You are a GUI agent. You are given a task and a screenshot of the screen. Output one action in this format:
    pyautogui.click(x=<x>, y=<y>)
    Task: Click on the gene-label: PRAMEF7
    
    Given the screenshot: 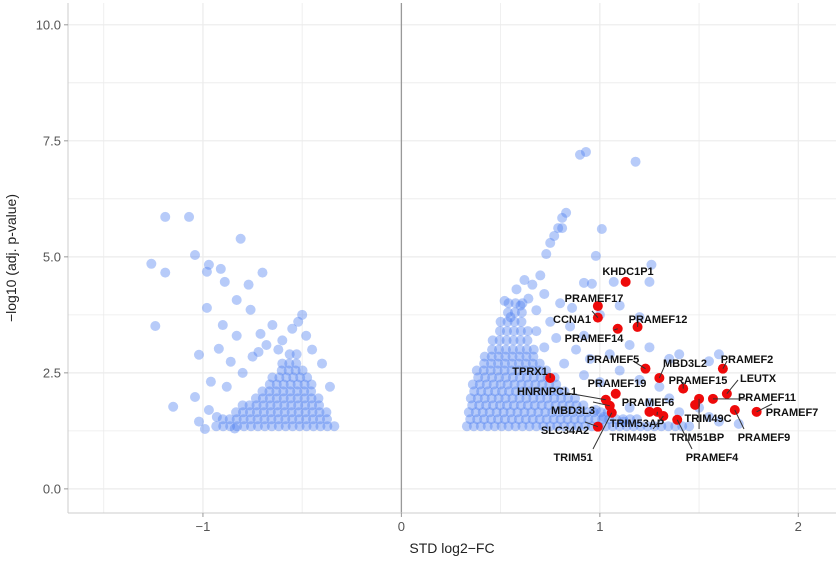 What is the action you would take?
    pyautogui.click(x=792, y=413)
    